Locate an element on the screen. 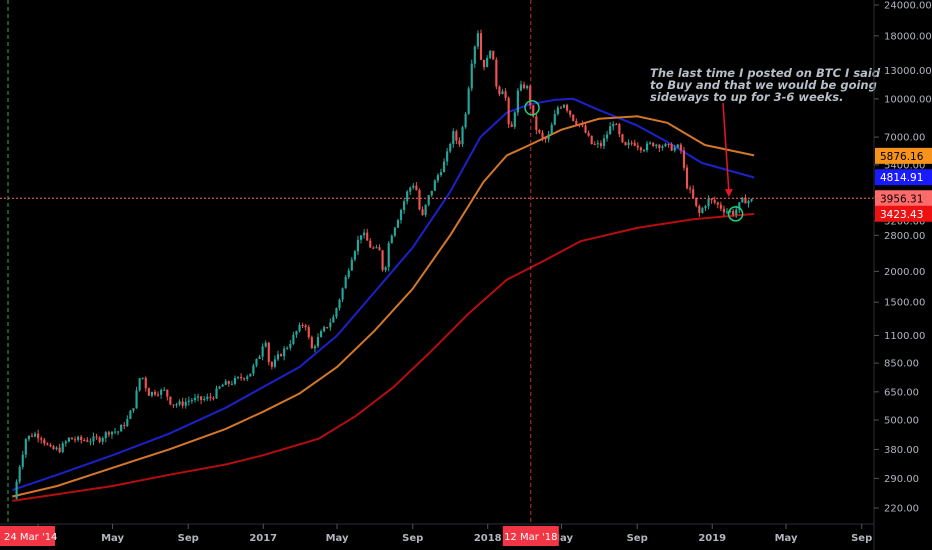 The height and width of the screenshot is (550, 932). x-tick-label: Sep is located at coordinates (861, 538).